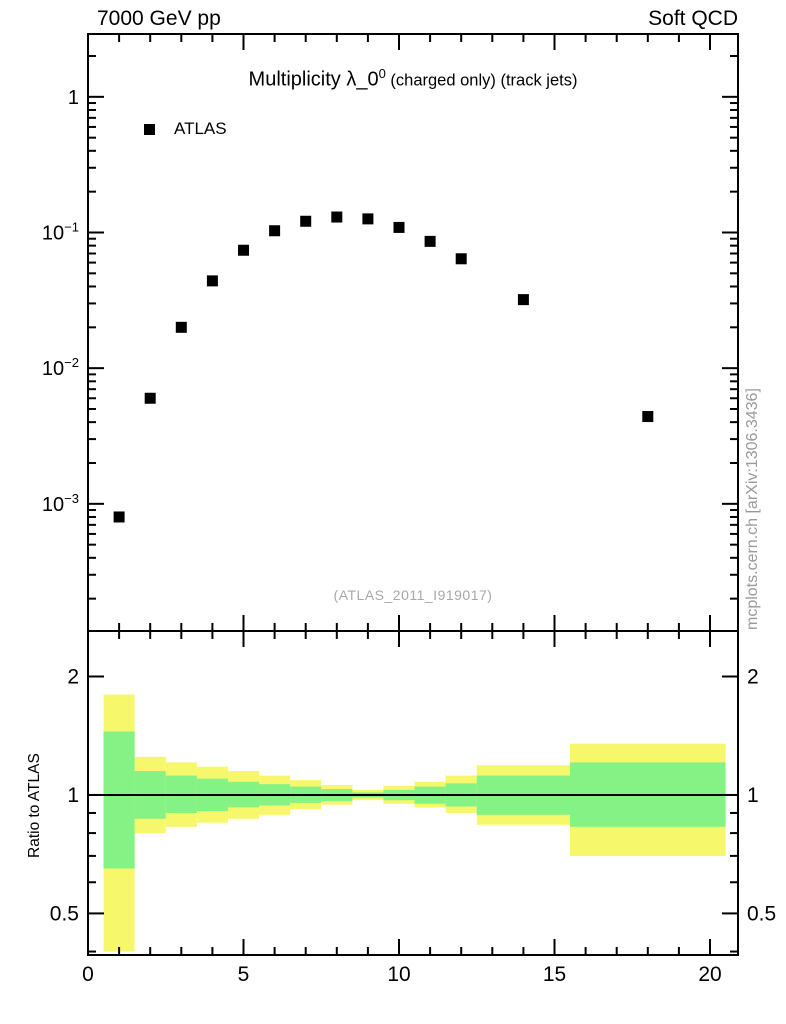 The image size is (786, 1024). Describe the element at coordinates (413, 595) in the screenshot. I see `analysis-id-watermark: (ATLAS_2011_I919017)` at that location.